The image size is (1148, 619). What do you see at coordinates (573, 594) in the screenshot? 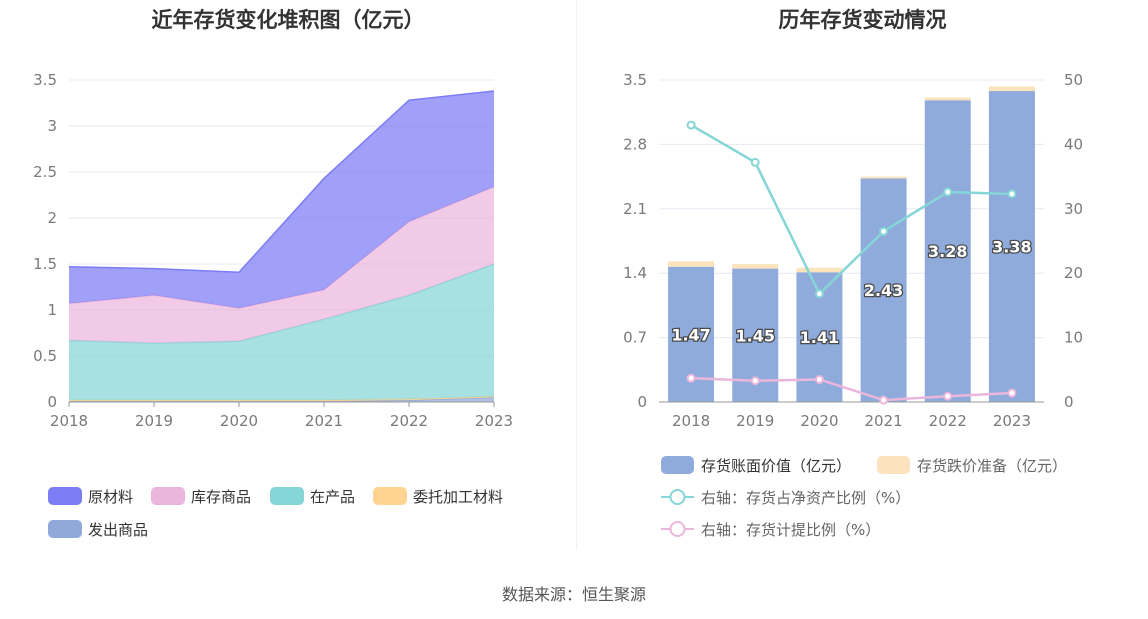
I see `data-source: 数据来源：恒生聚源` at bounding box center [573, 594].